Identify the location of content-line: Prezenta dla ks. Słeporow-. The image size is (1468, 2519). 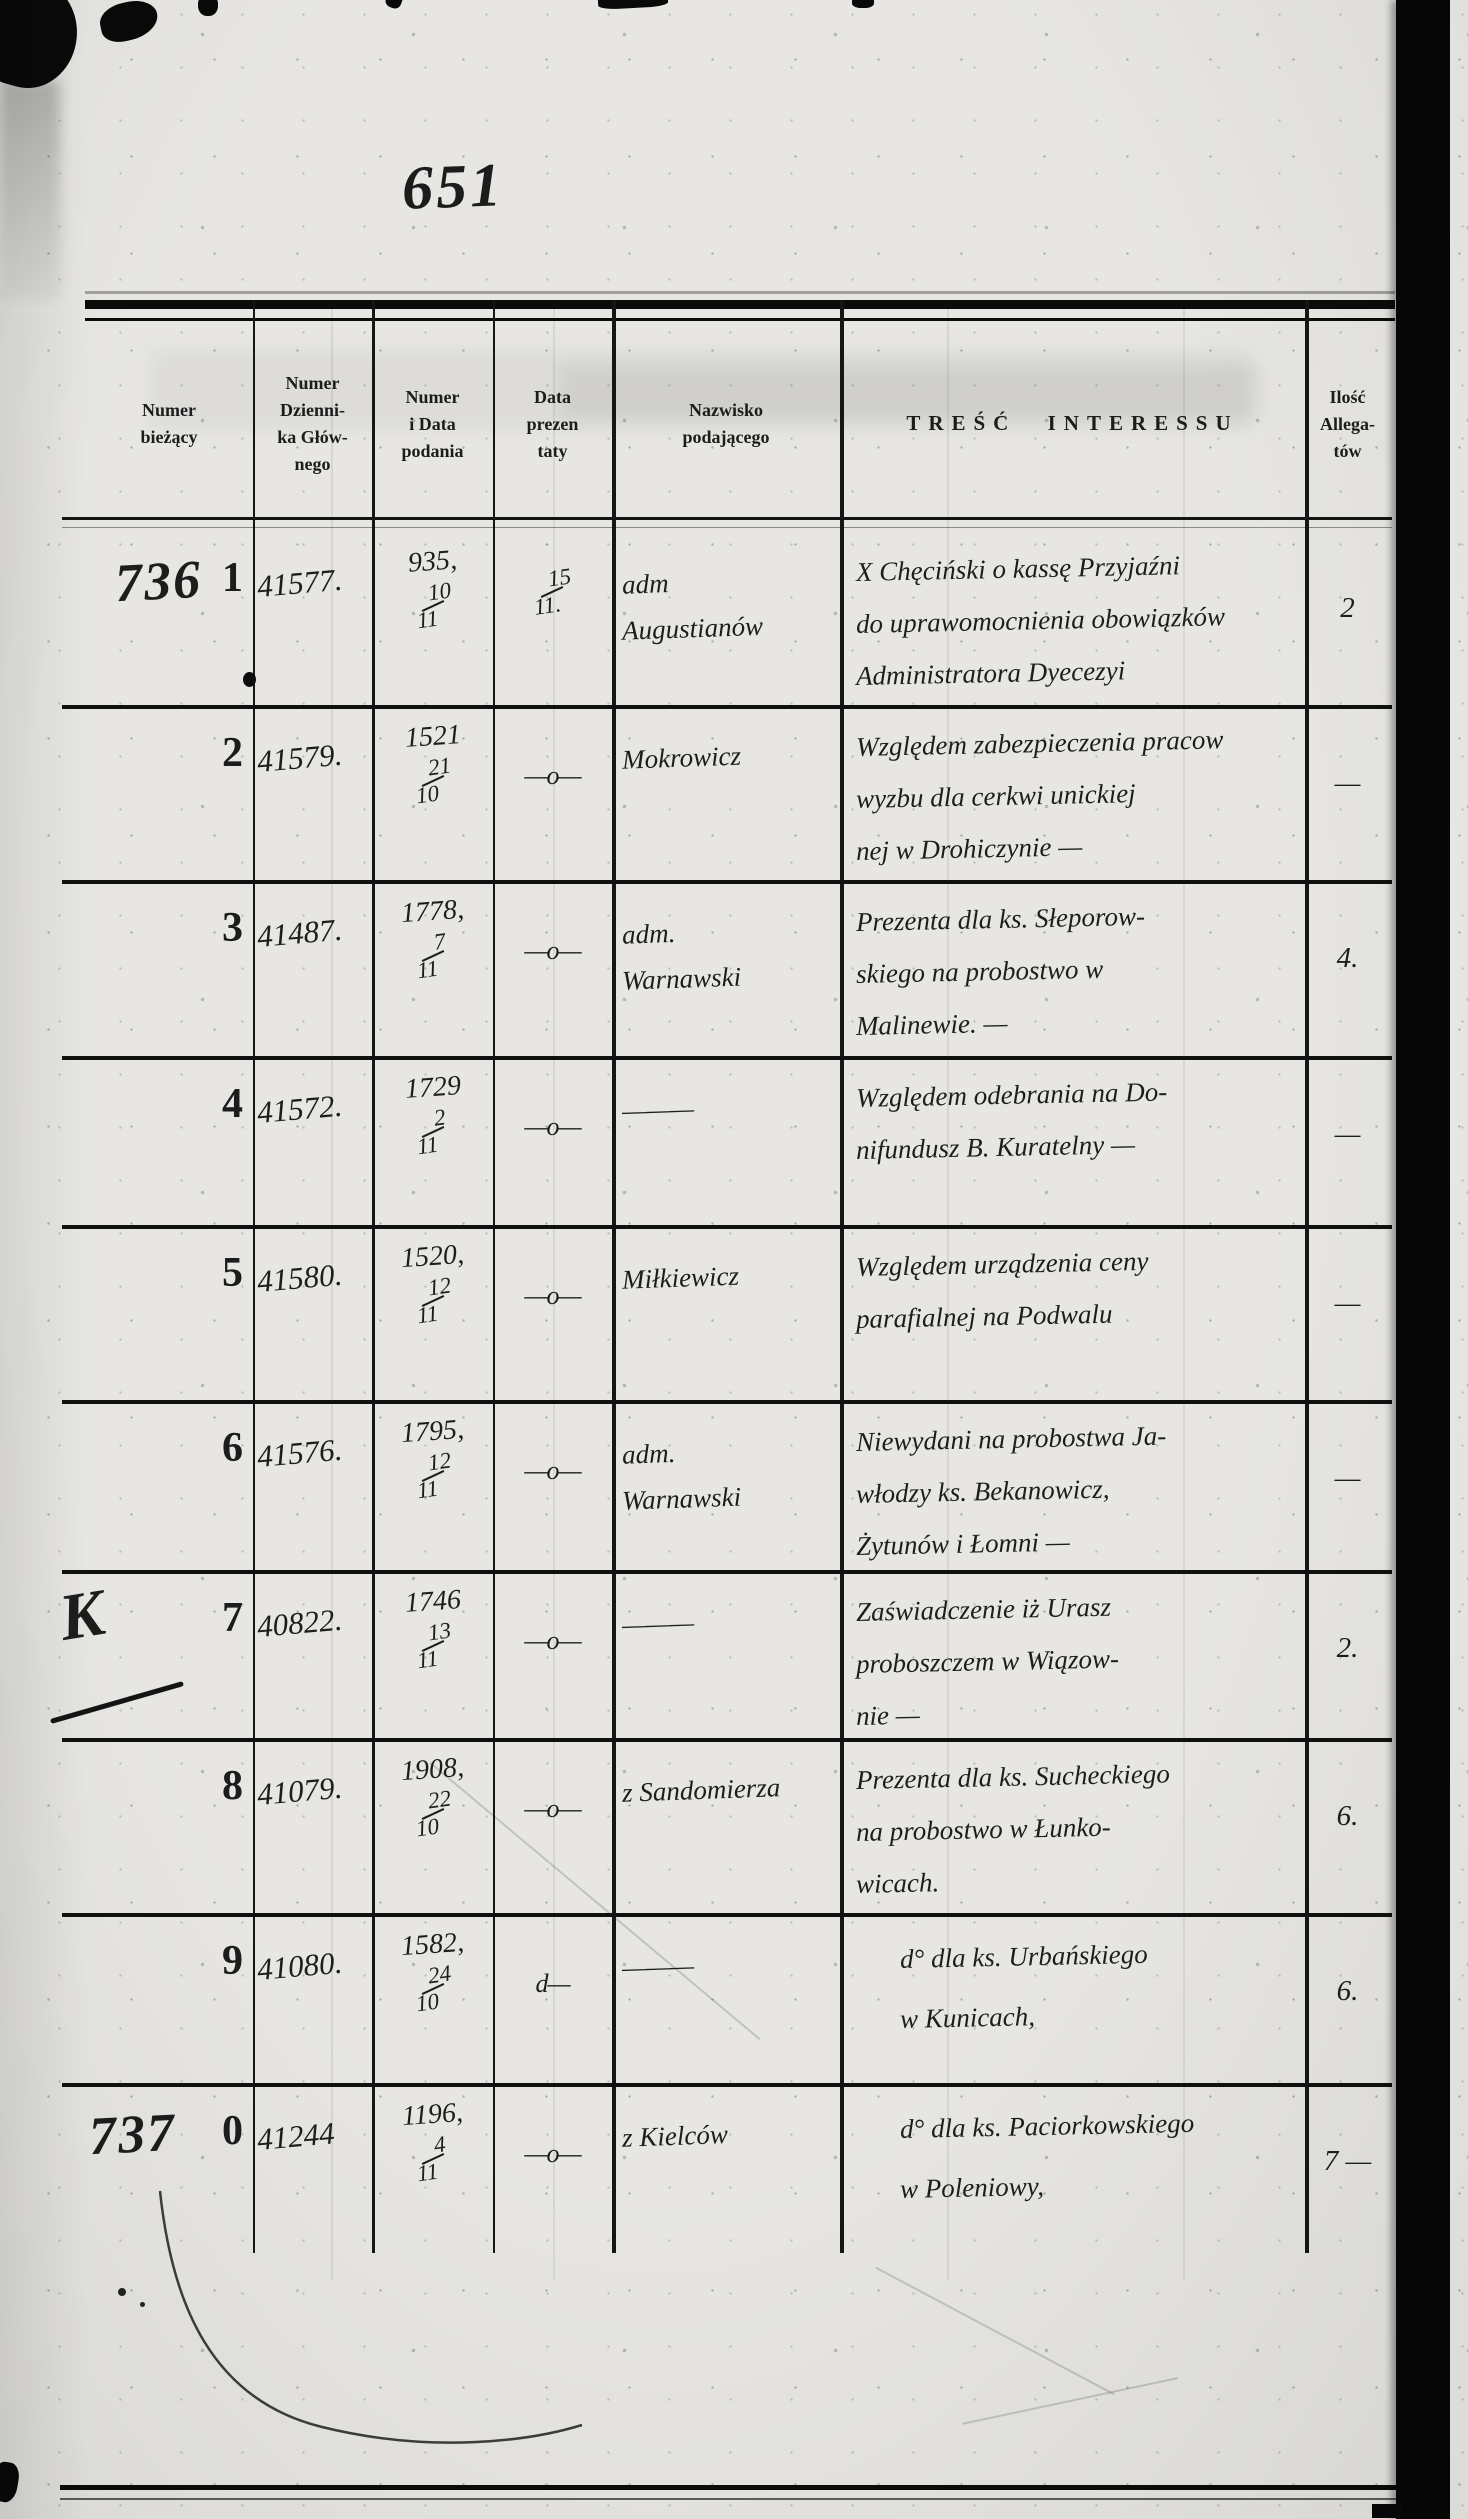
(1000, 918).